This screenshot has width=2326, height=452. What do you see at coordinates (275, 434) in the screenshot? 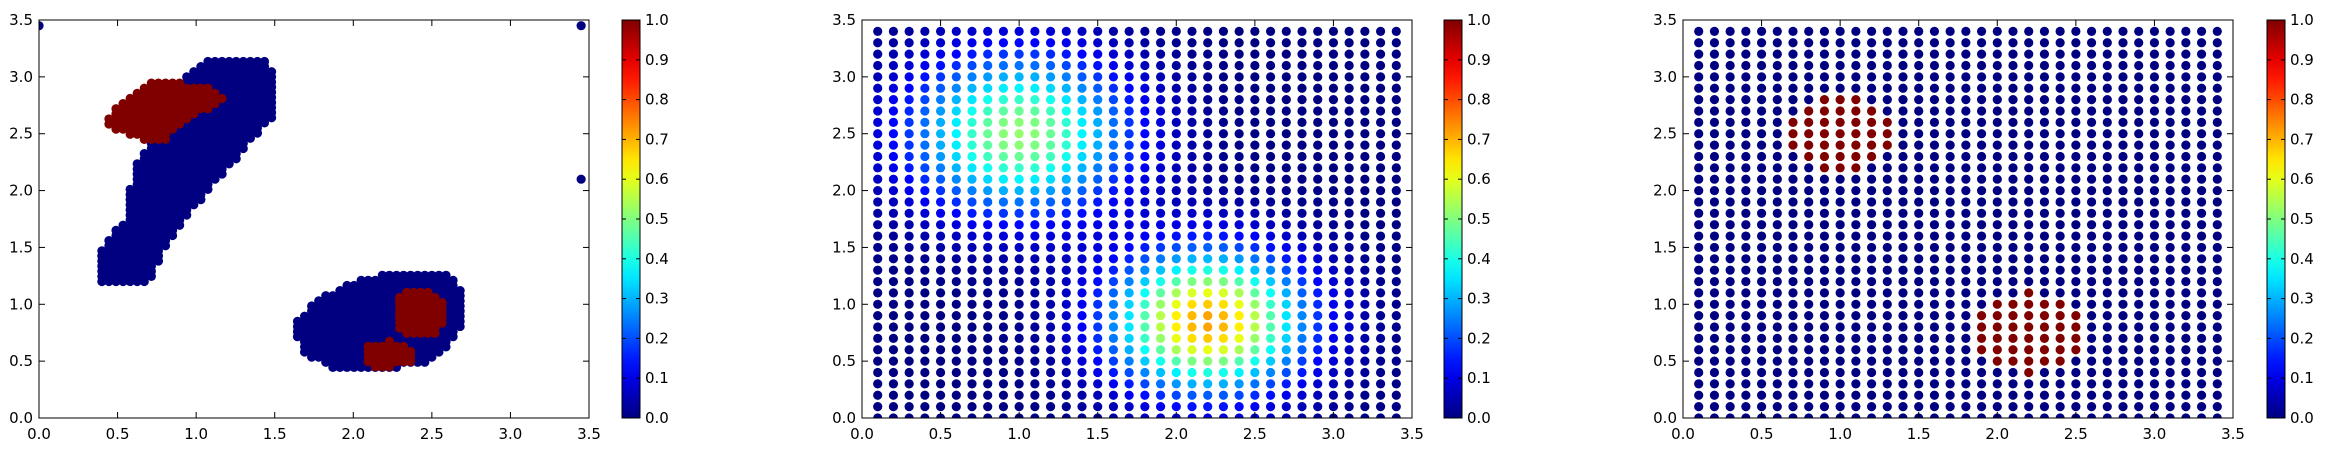
I see `x-tick-label: 1.5` at bounding box center [275, 434].